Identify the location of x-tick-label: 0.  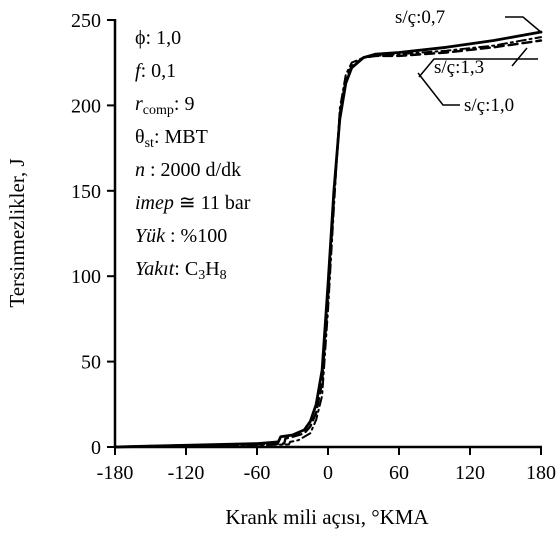
(328, 473).